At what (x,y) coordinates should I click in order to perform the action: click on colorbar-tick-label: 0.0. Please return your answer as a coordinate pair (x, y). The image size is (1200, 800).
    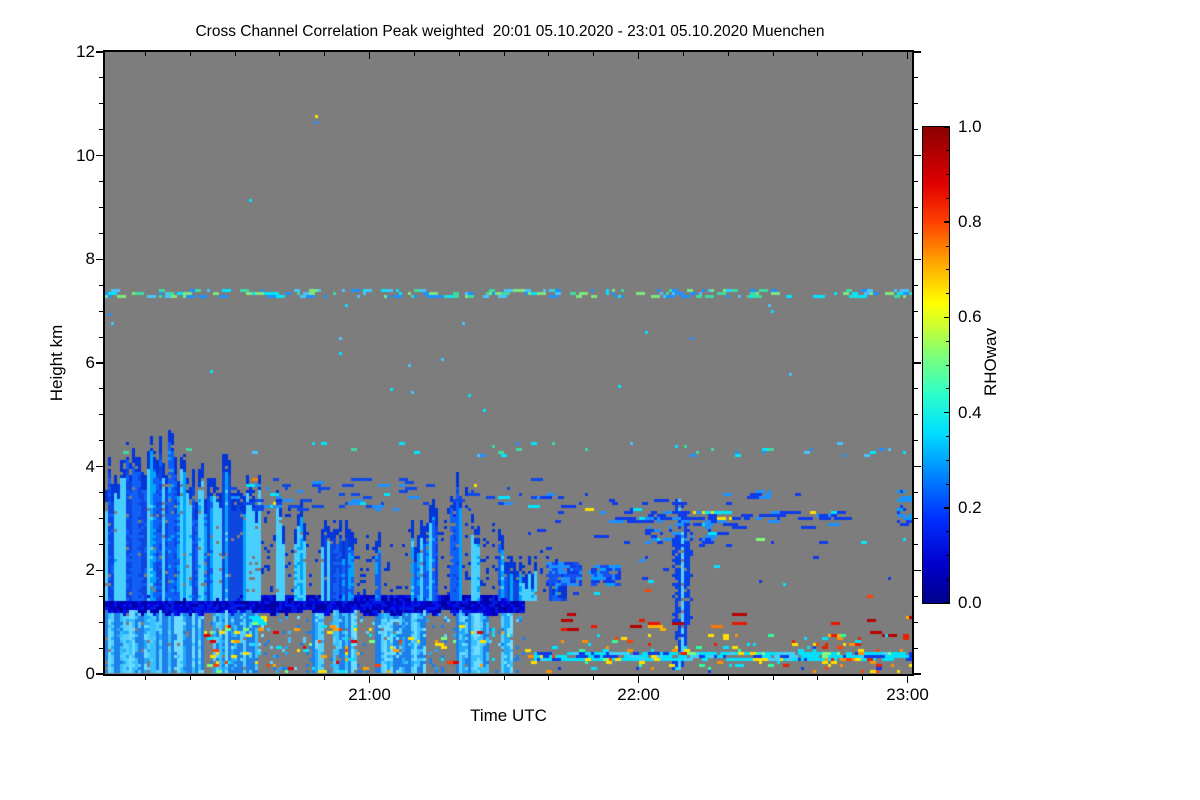
    Looking at the image, I should click on (970, 602).